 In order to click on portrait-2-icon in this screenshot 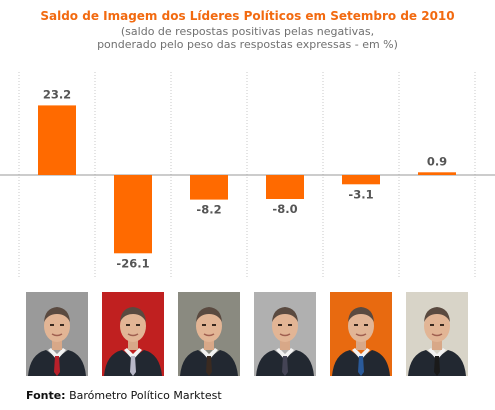, I will do `click(133, 334)`.